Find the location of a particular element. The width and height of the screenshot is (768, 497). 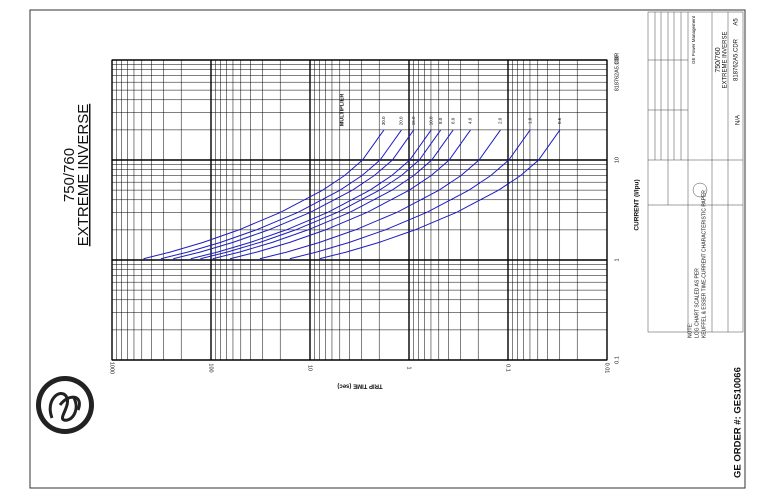

curve-label: 0.5 is located at coordinates (559, 120).